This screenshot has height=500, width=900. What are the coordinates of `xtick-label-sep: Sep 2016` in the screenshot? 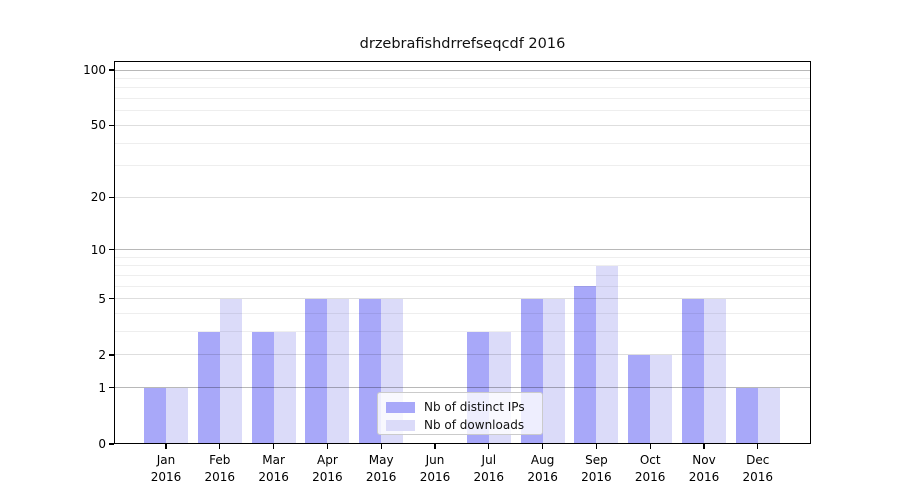 It's located at (596, 468).